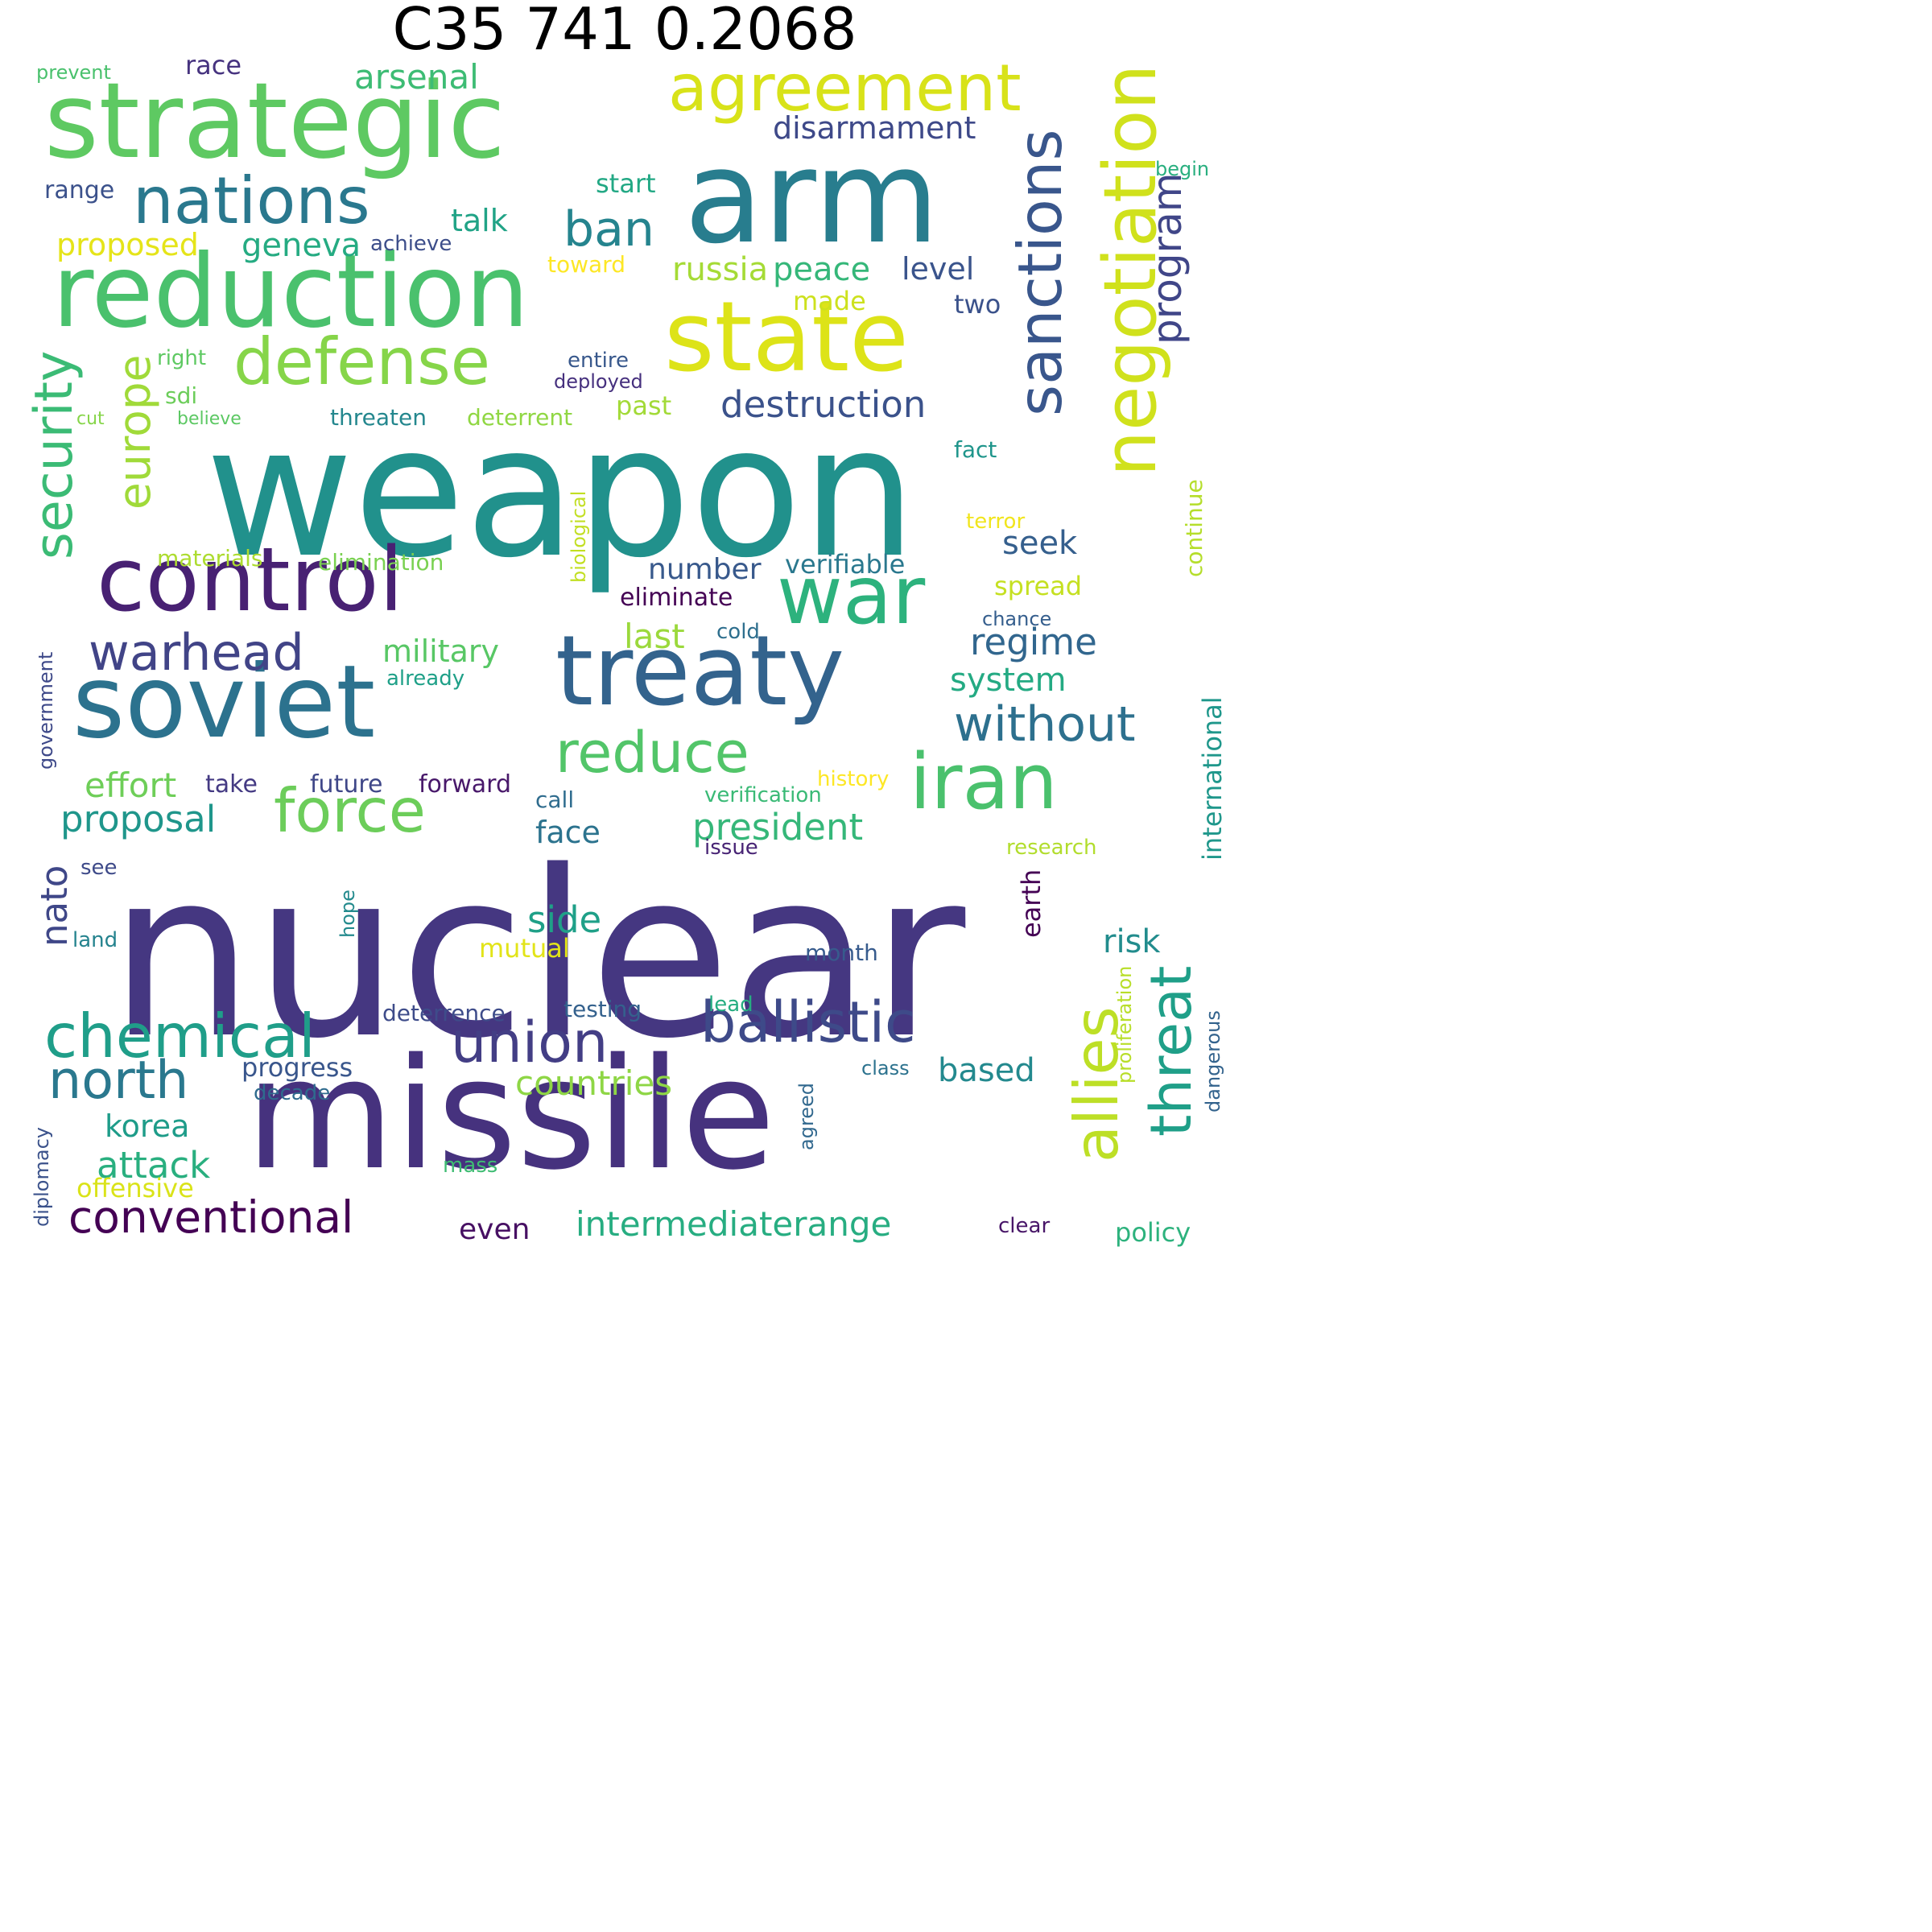 The image size is (1932, 1932). Describe the element at coordinates (42, 1177) in the screenshot. I see `cloud-word: diplomacy` at that location.